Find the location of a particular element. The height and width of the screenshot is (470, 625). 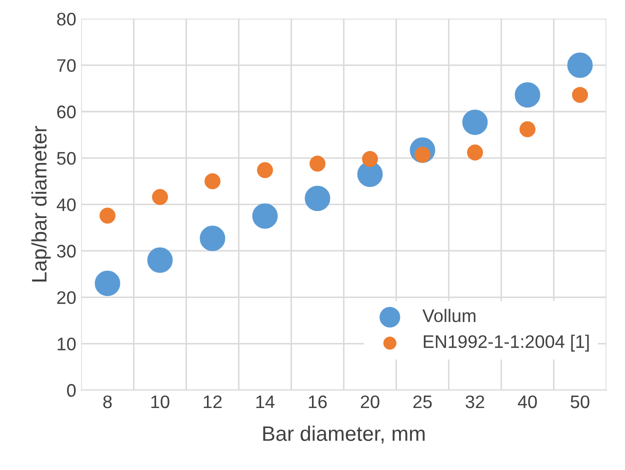

y-tick-label: 40 is located at coordinates (66, 205).